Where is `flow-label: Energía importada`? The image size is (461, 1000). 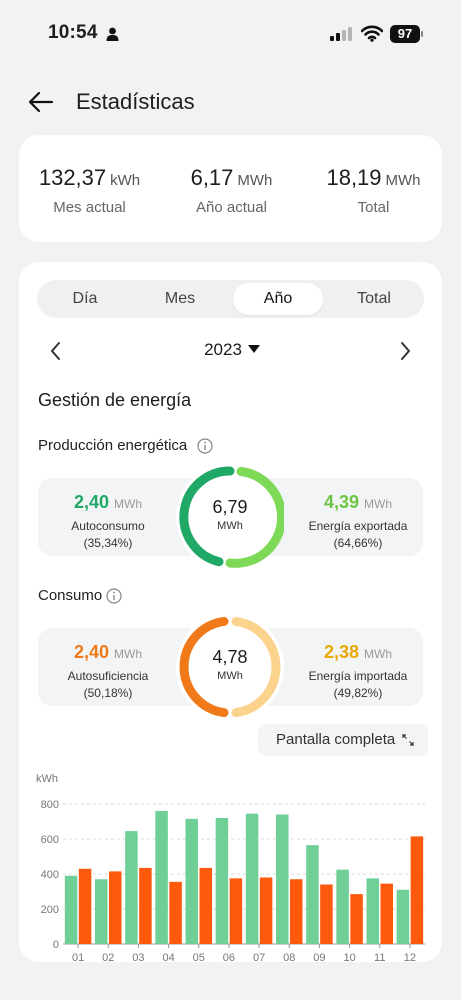 flow-label: Energía importada is located at coordinates (358, 676).